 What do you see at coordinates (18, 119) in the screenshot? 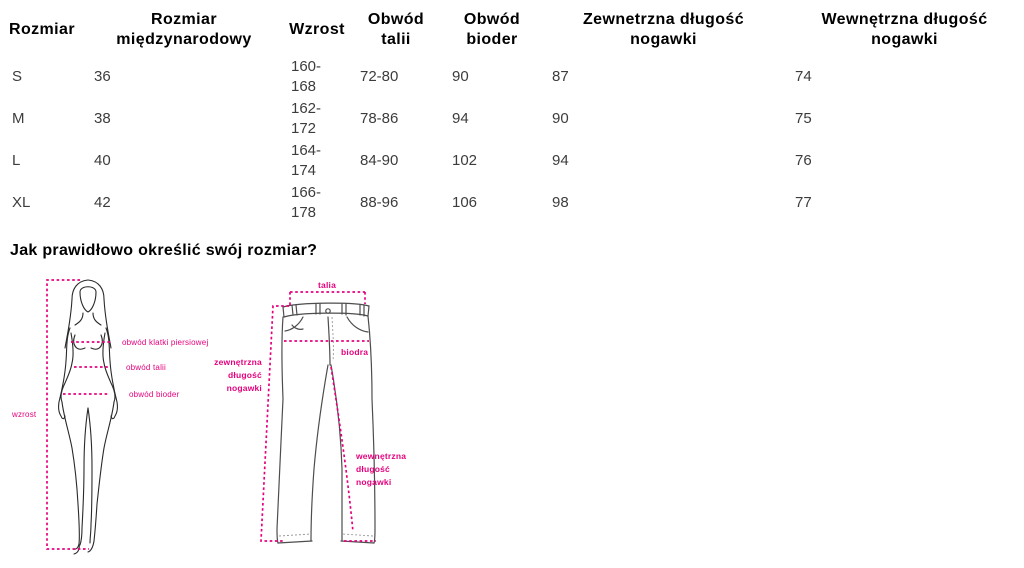
I see `size-cell: M` at bounding box center [18, 119].